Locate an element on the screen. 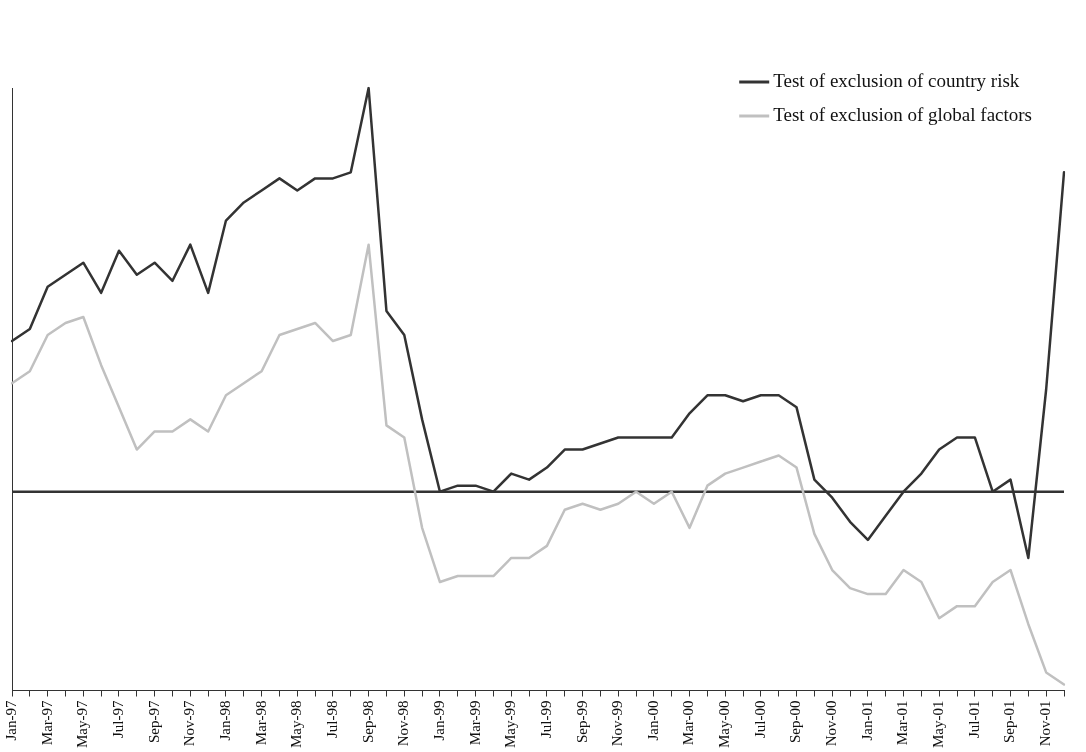 The width and height of the screenshot is (1086, 752). x-tick-label: Sep-01 is located at coordinates (1009, 722).